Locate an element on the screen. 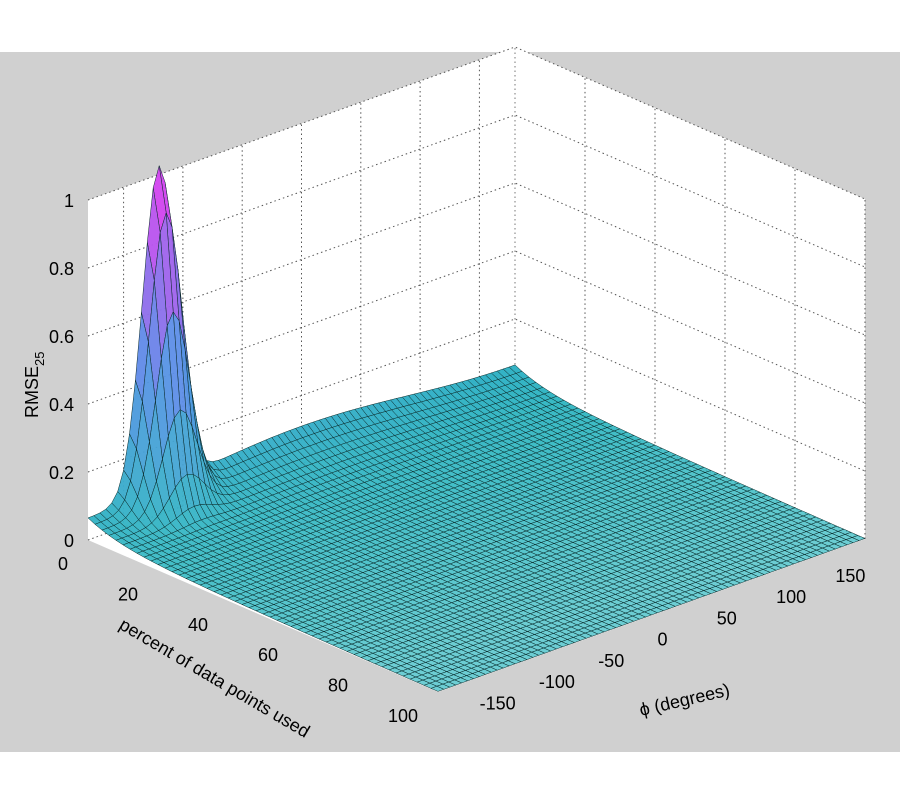 The height and width of the screenshot is (800, 900). y-tick-label: -100 is located at coordinates (557, 682).